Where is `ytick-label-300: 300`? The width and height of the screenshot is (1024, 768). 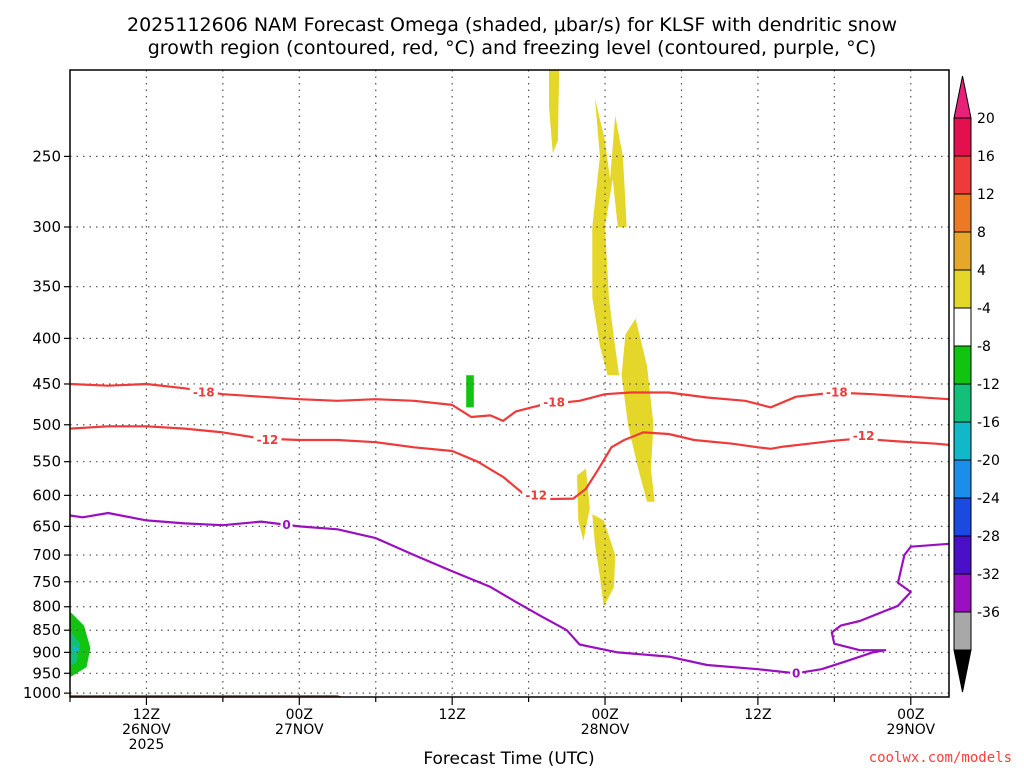 ytick-label-300: 300 is located at coordinates (46, 227).